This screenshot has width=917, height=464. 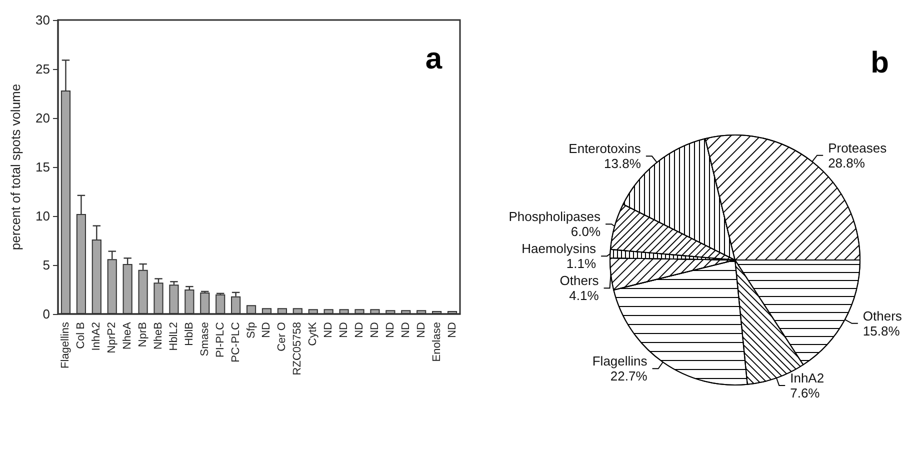 I want to click on x-tick-label: CytK, so click(x=313, y=333).